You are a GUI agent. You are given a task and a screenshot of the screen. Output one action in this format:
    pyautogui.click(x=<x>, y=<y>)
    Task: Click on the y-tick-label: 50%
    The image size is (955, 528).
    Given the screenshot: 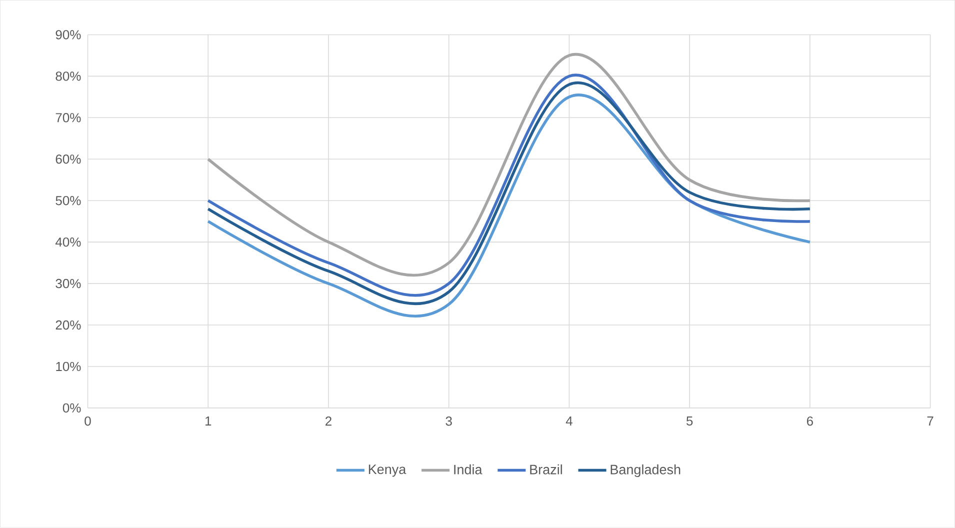 What is the action you would take?
    pyautogui.click(x=68, y=201)
    